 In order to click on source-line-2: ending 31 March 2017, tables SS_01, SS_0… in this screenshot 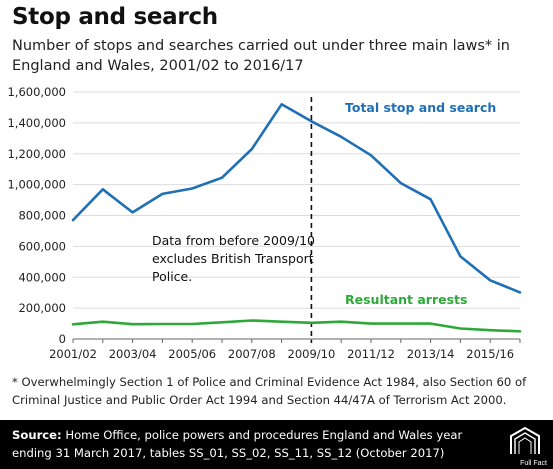, I will do `click(228, 453)`.